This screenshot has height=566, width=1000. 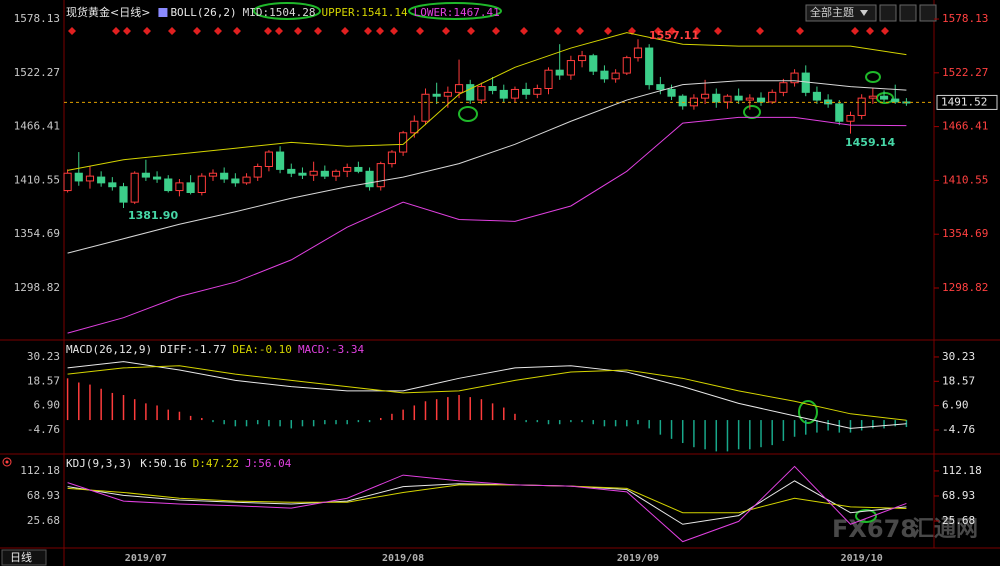 I want to click on panel-title: KDJ(9,3,3), so click(x=99, y=463).